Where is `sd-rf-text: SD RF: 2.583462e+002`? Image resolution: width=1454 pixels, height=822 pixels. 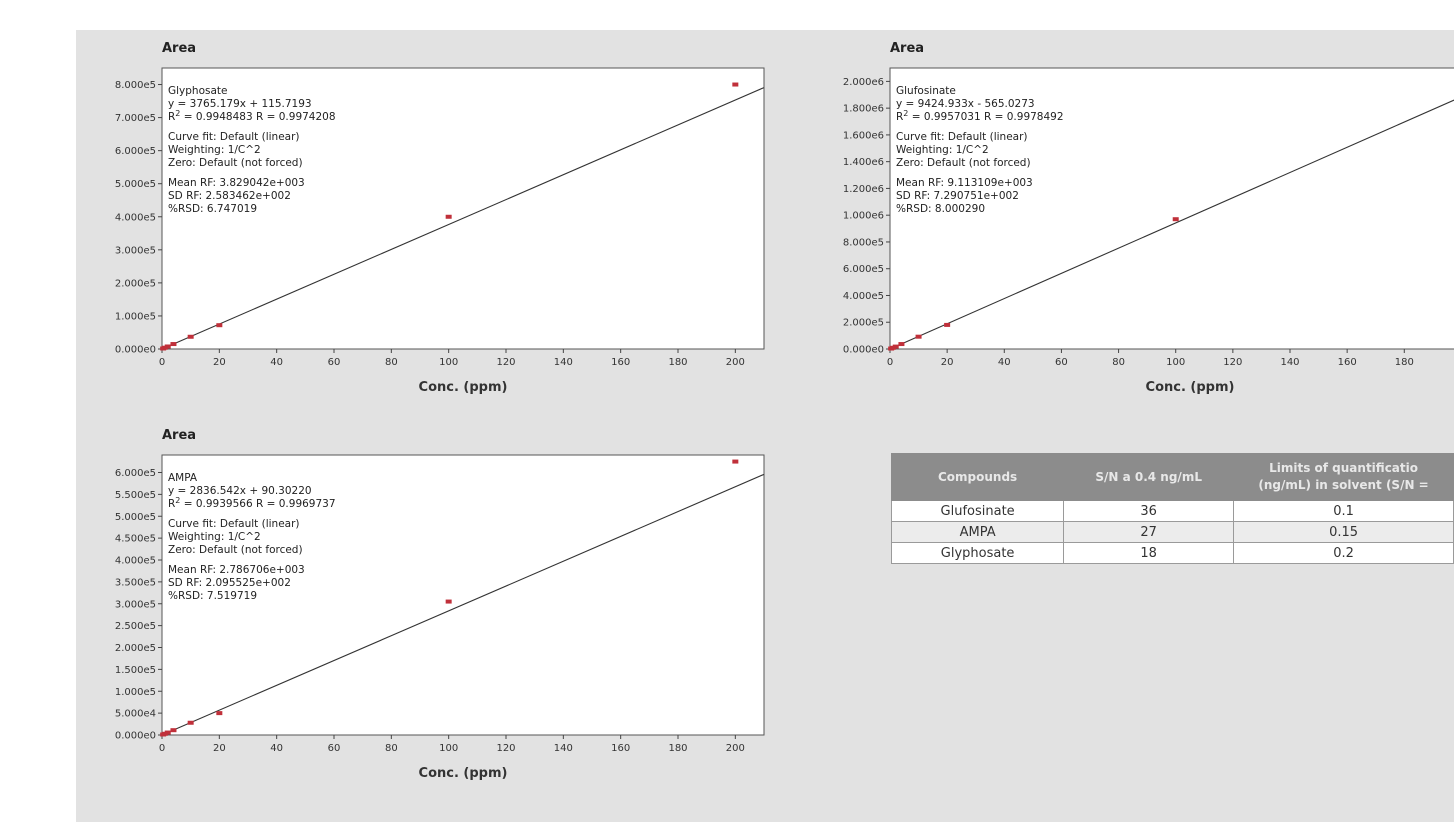 sd-rf-text: SD RF: 2.583462e+002 is located at coordinates (229, 196).